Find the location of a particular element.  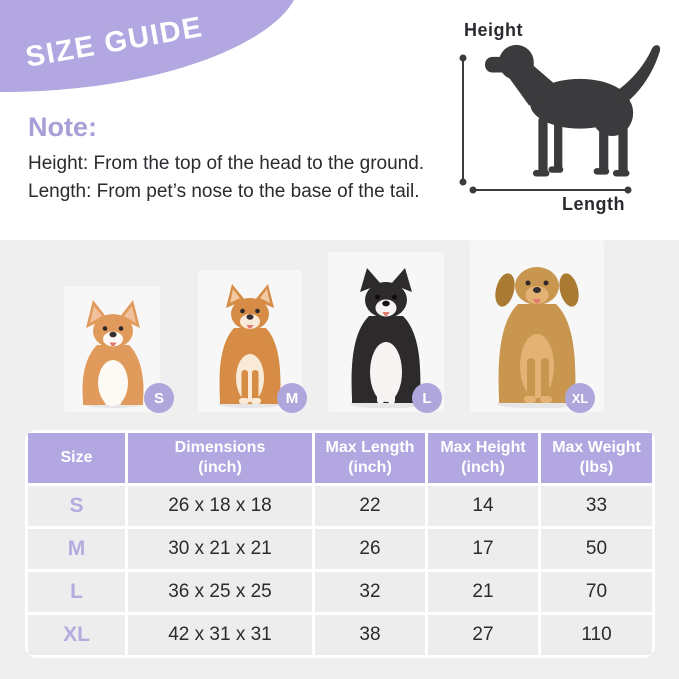

banner-ribbon is located at coordinates (147, 46).